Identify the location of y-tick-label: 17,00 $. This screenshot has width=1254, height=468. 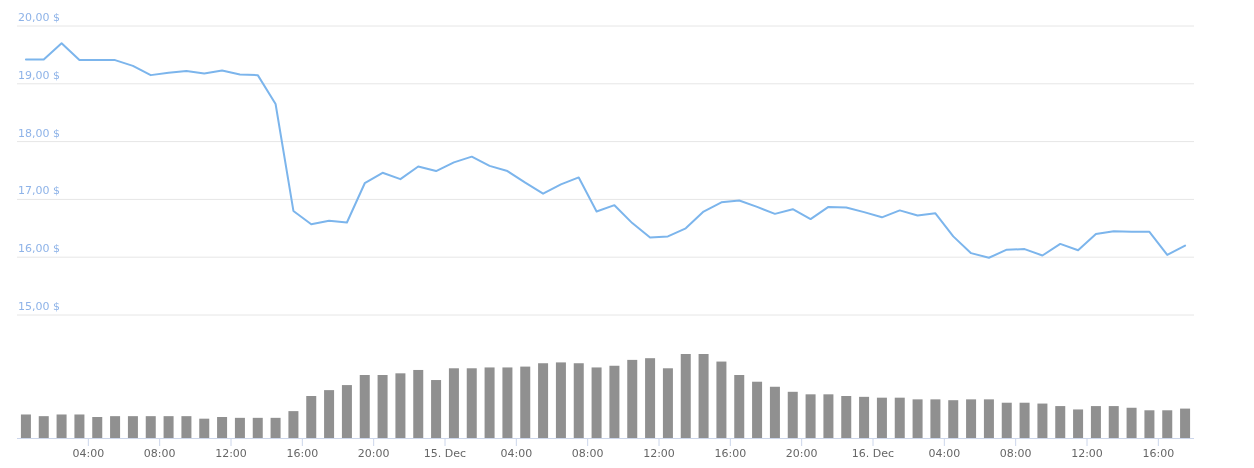
(39, 191).